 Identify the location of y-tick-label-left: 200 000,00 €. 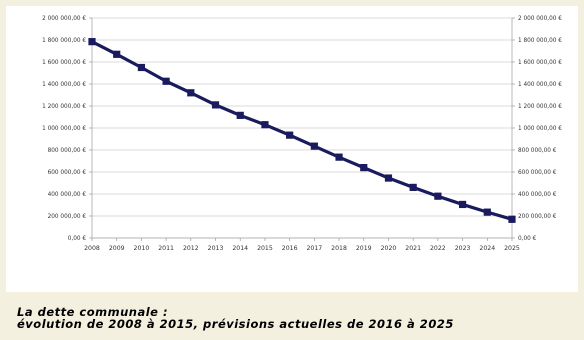
(67, 216).